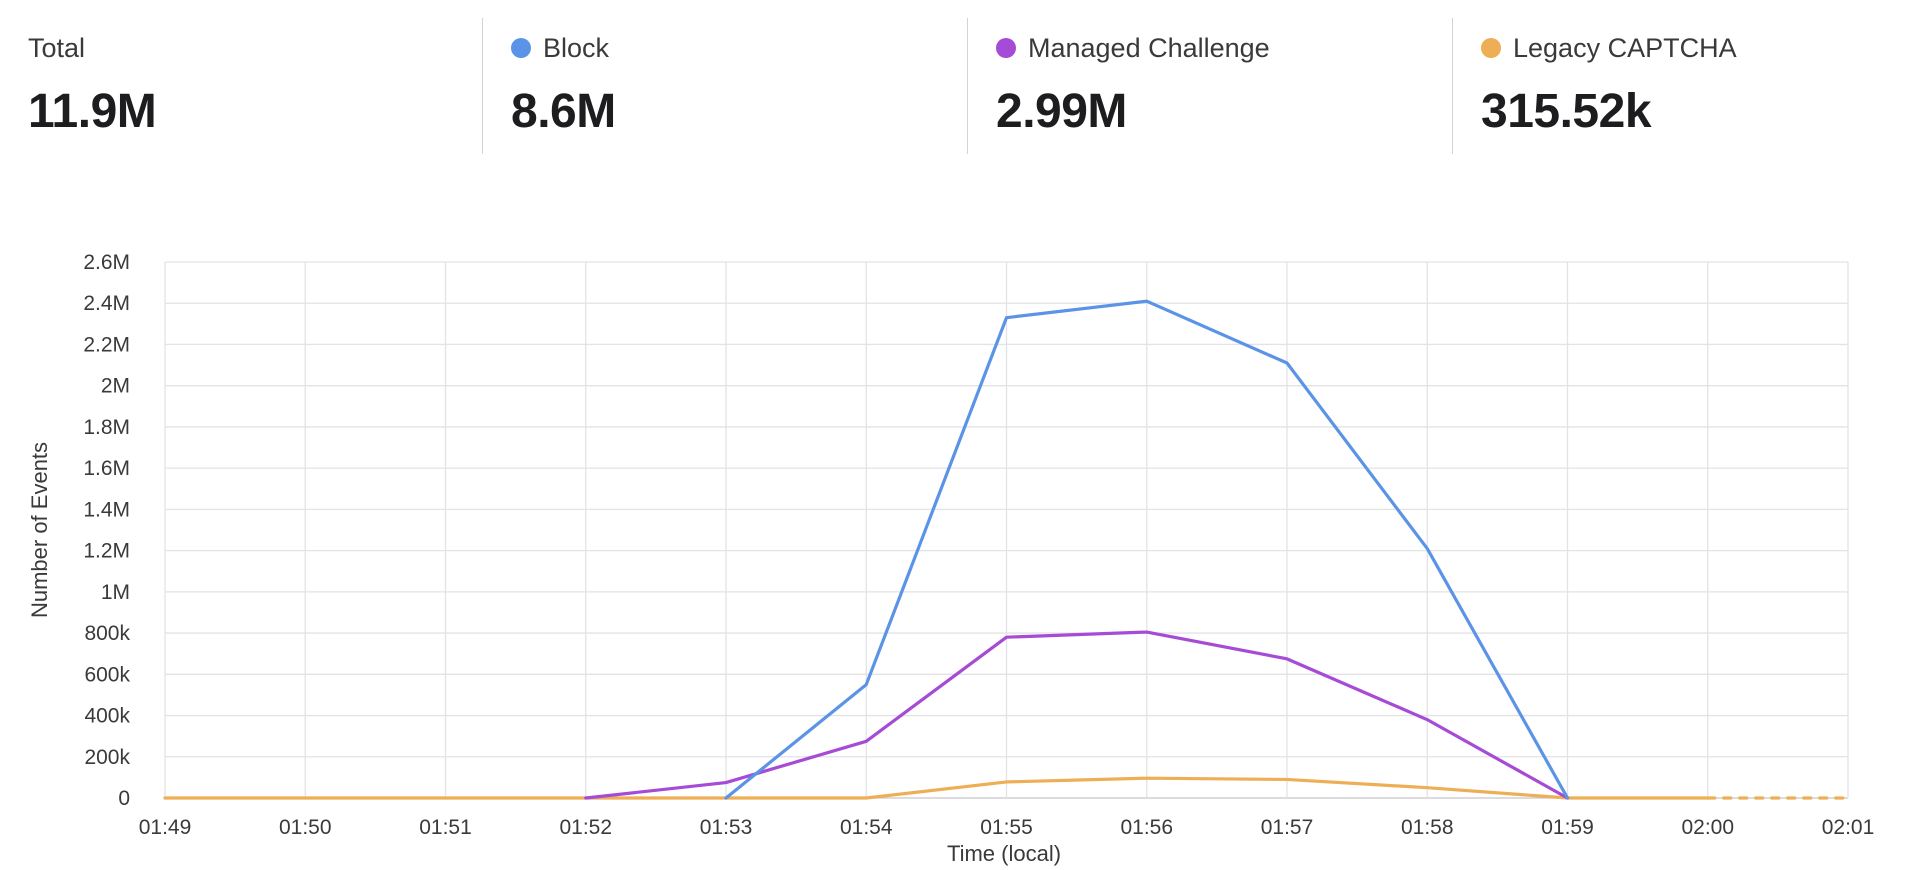 The width and height of the screenshot is (1920, 870). What do you see at coordinates (521, 48) in the screenshot?
I see `block-legend-dot-icon` at bounding box center [521, 48].